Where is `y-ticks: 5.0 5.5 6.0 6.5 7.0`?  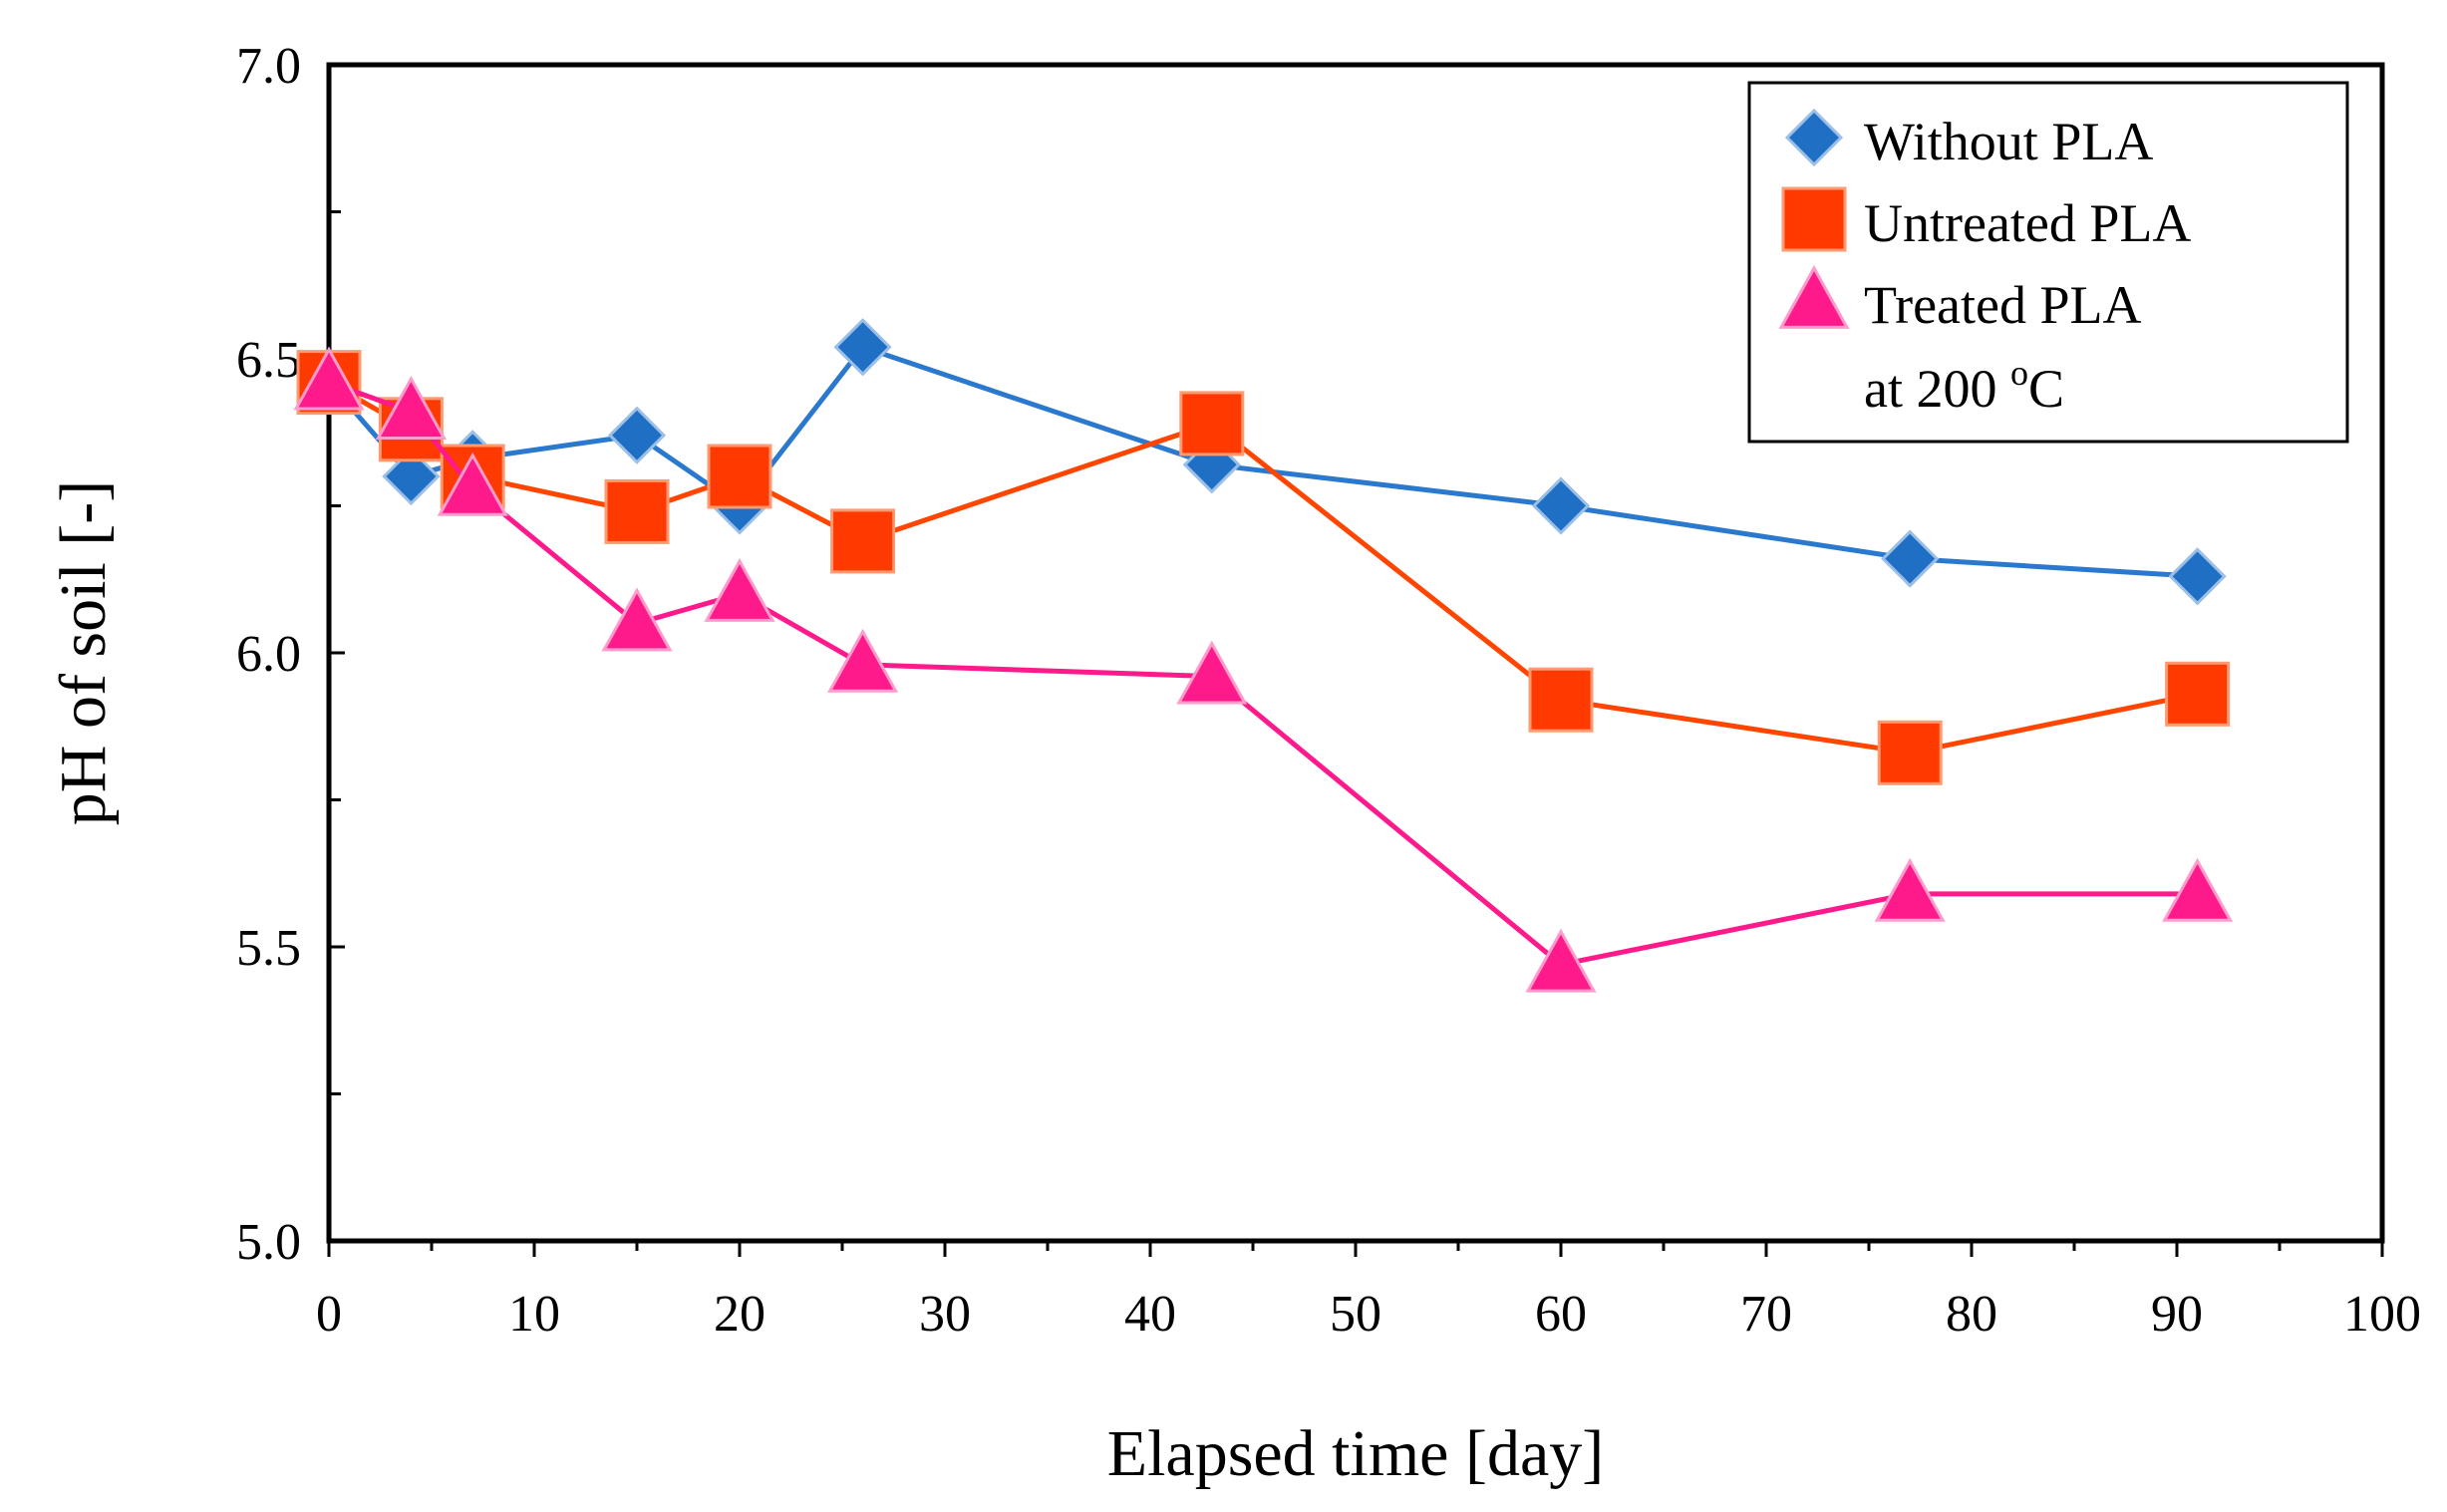 y-ticks: 5.0 5.5 6.0 6.5 7.0 is located at coordinates (290, 654).